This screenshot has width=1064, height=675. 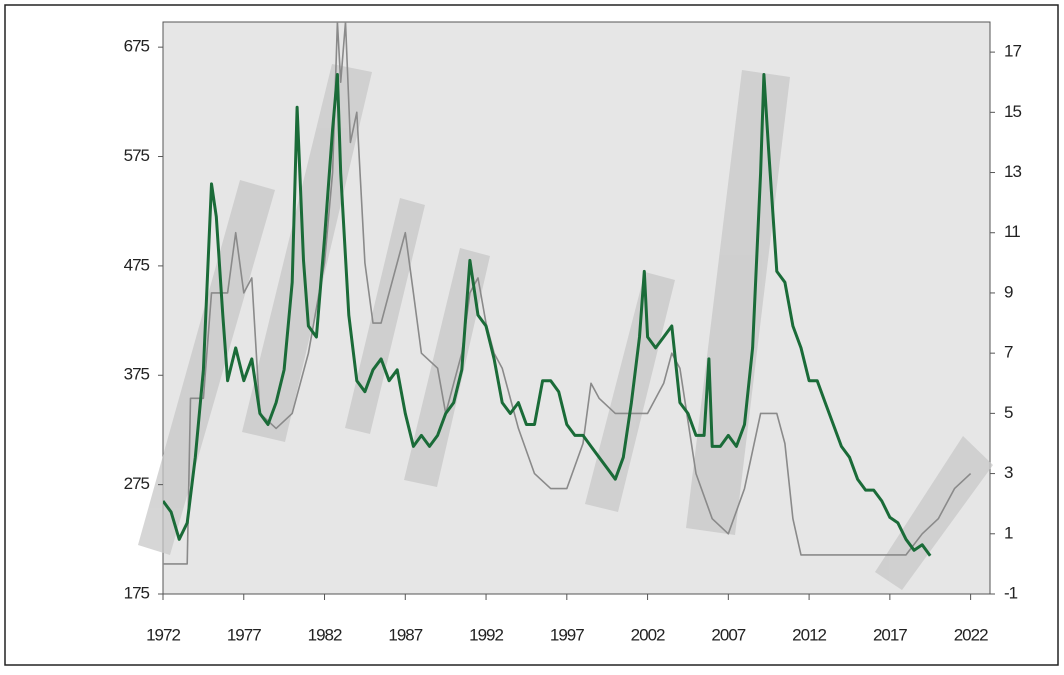 What do you see at coordinates (325, 634) in the screenshot?
I see `x-tick-label: 1982` at bounding box center [325, 634].